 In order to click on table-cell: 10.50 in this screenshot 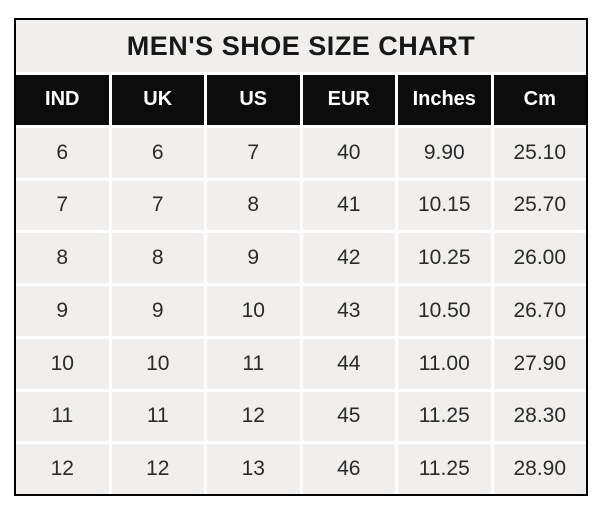, I will do `click(444, 311)`.